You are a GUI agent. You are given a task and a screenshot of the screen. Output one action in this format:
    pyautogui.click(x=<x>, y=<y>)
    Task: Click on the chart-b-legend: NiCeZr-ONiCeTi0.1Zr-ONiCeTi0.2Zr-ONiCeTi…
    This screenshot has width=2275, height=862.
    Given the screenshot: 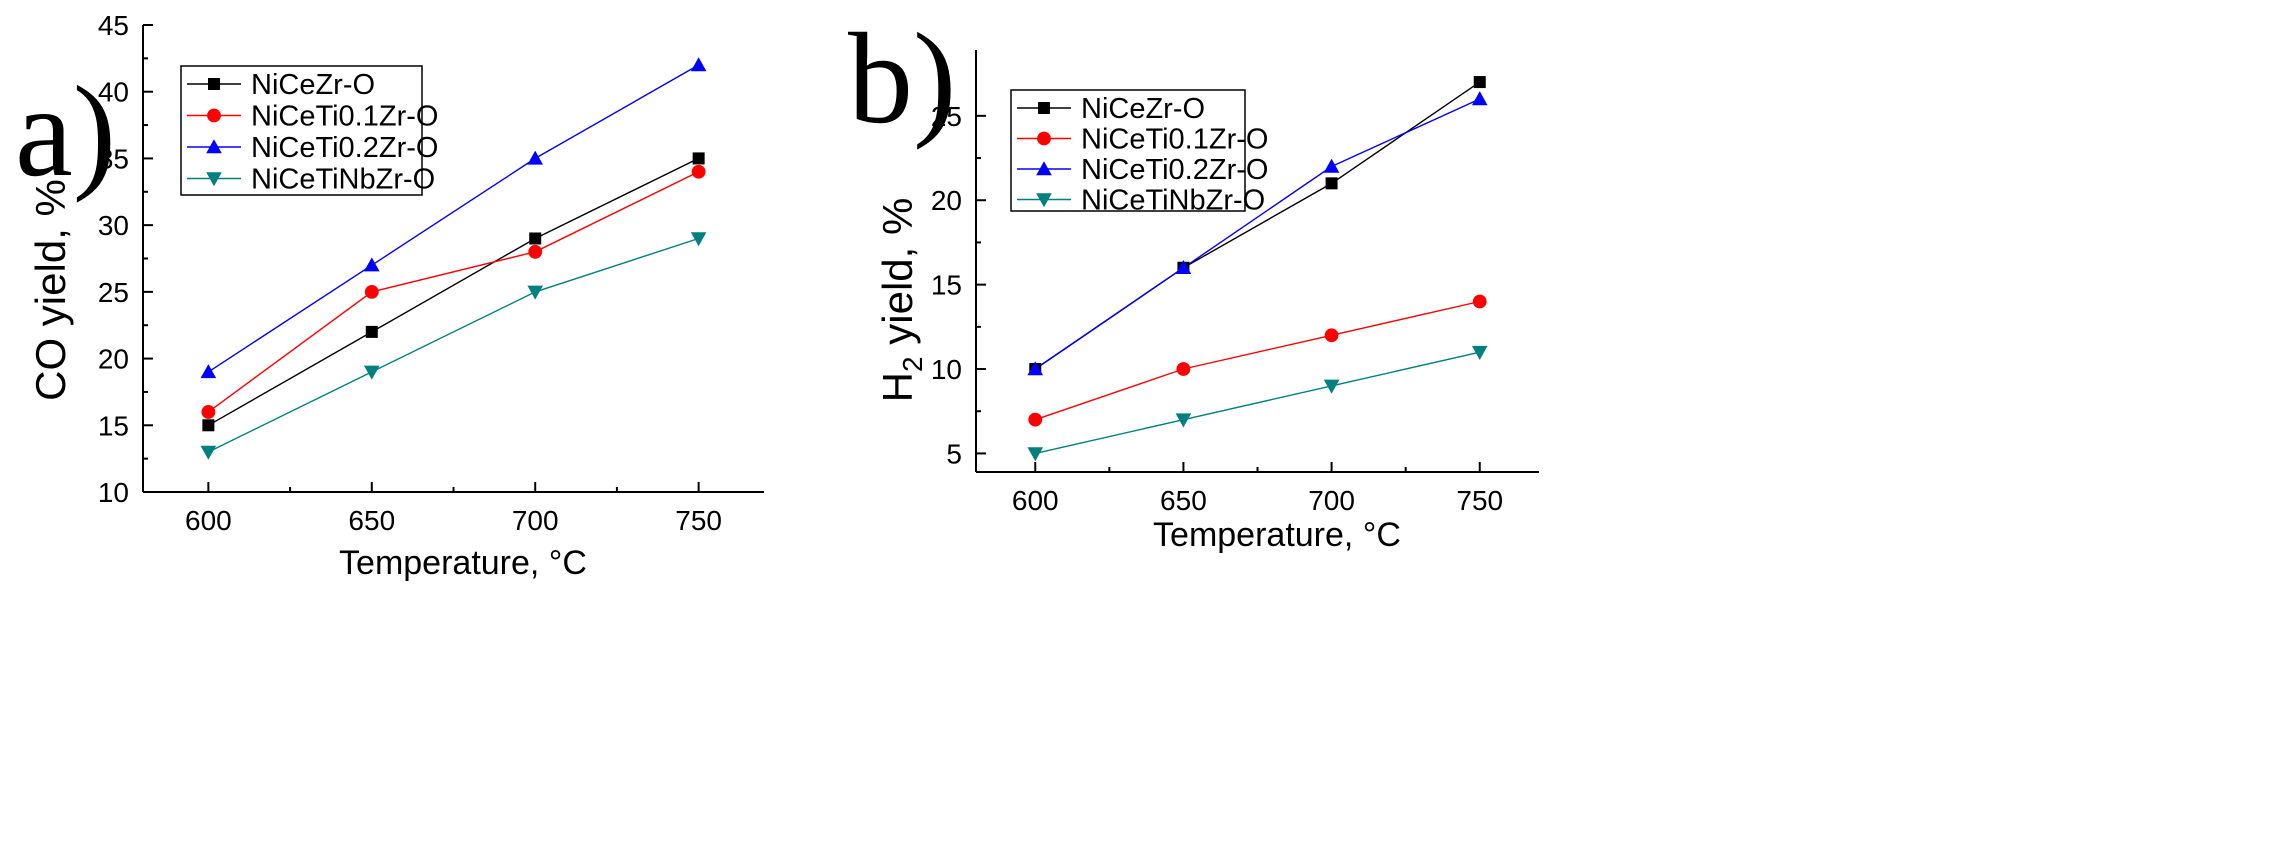 What is the action you would take?
    pyautogui.click(x=1139, y=153)
    